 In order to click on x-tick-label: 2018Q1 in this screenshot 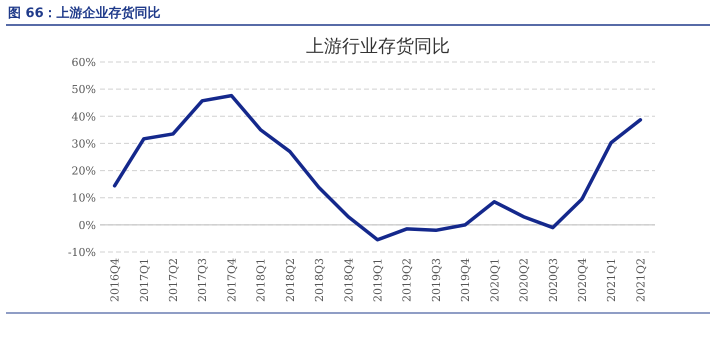, I will do `click(261, 280)`.